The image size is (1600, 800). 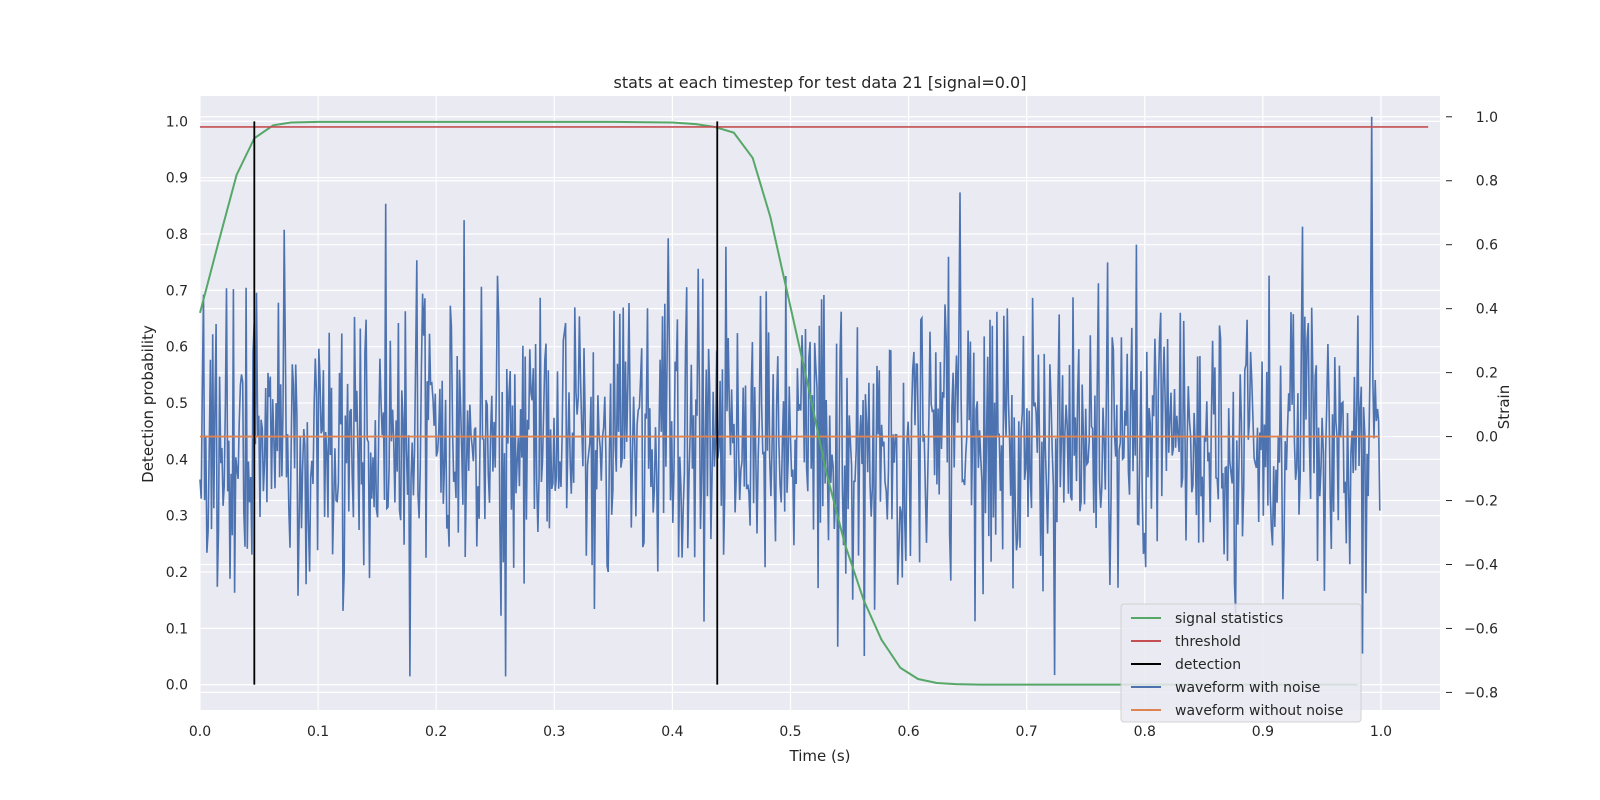 What do you see at coordinates (200, 732) in the screenshot?
I see `x-tick-label: 0.0` at bounding box center [200, 732].